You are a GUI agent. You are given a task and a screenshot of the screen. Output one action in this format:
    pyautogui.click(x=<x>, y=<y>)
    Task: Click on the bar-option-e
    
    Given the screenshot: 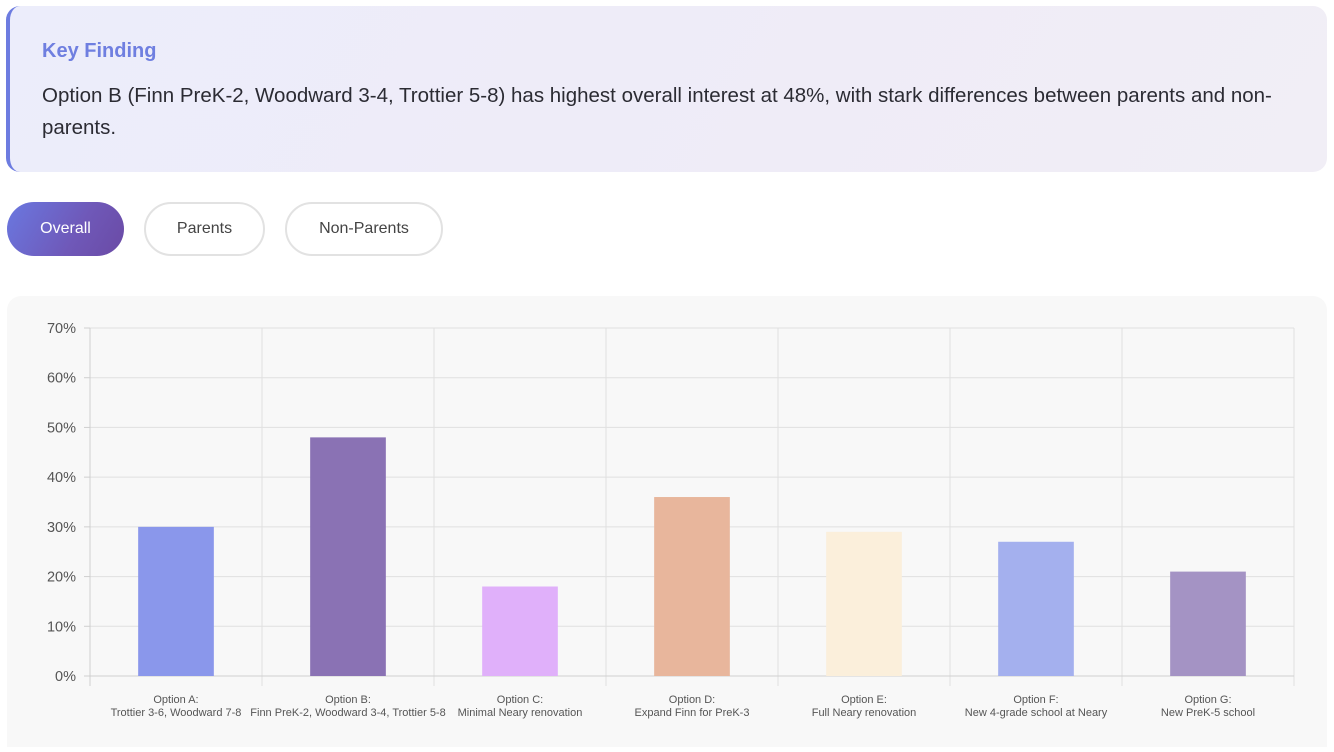 What is the action you would take?
    pyautogui.click(x=864, y=603)
    